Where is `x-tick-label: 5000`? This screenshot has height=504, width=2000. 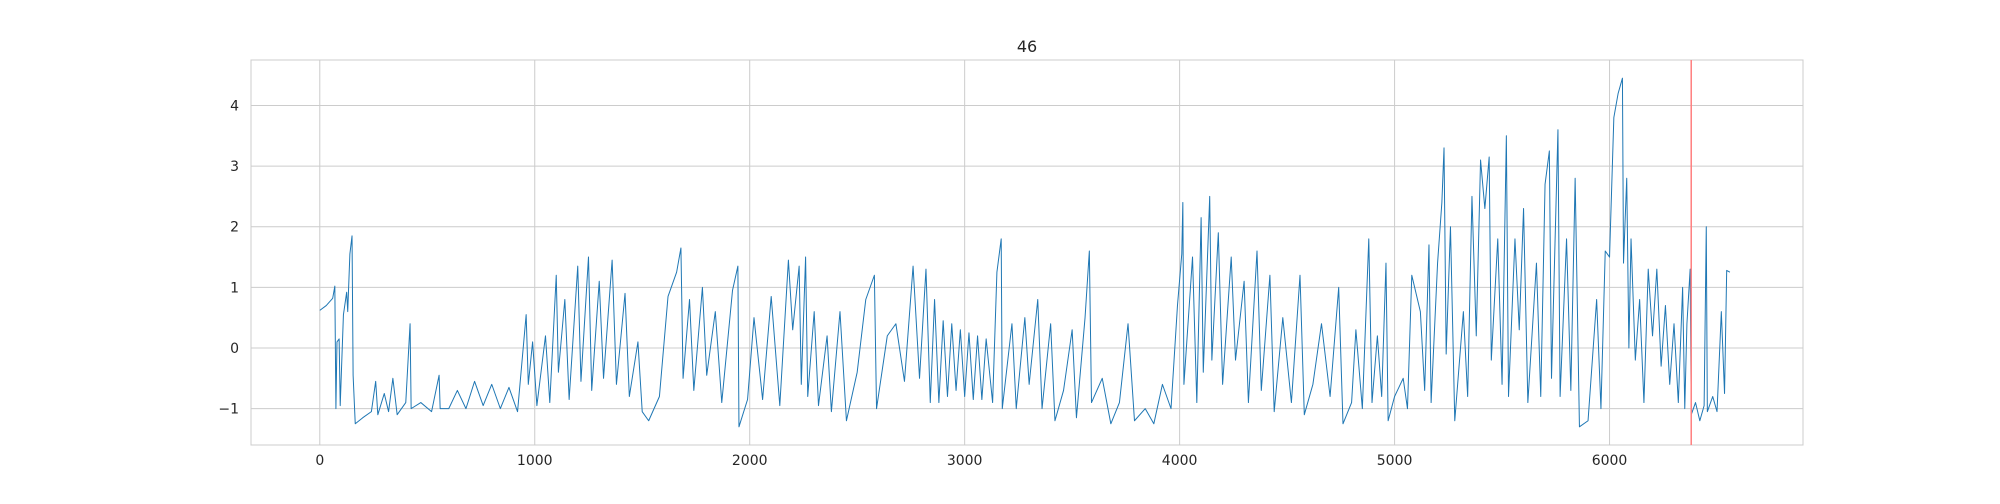
x-tick-label: 5000 is located at coordinates (1395, 461).